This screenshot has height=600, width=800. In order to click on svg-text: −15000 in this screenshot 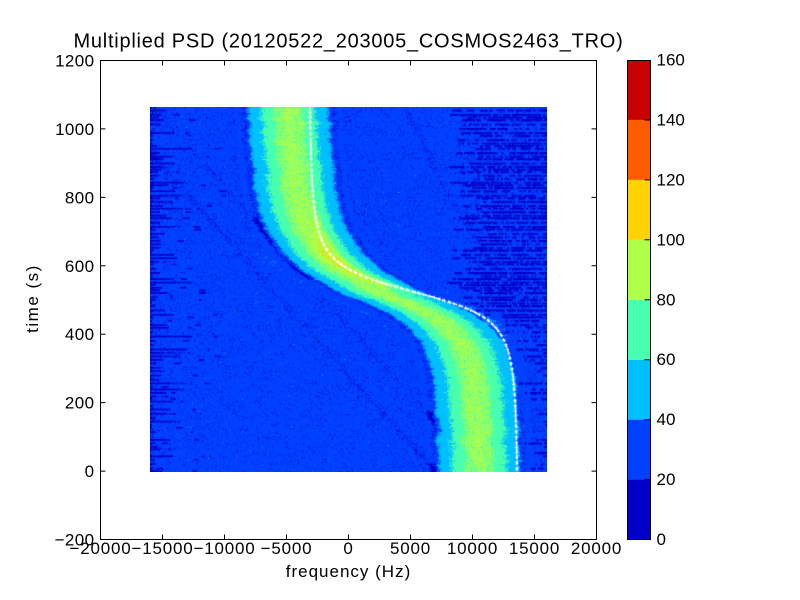, I will do `click(162, 548)`.